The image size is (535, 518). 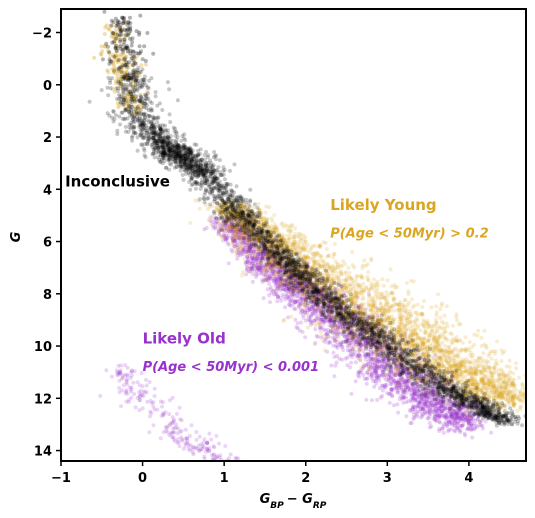 I want to click on x-tick-label: 4, so click(x=468, y=478).